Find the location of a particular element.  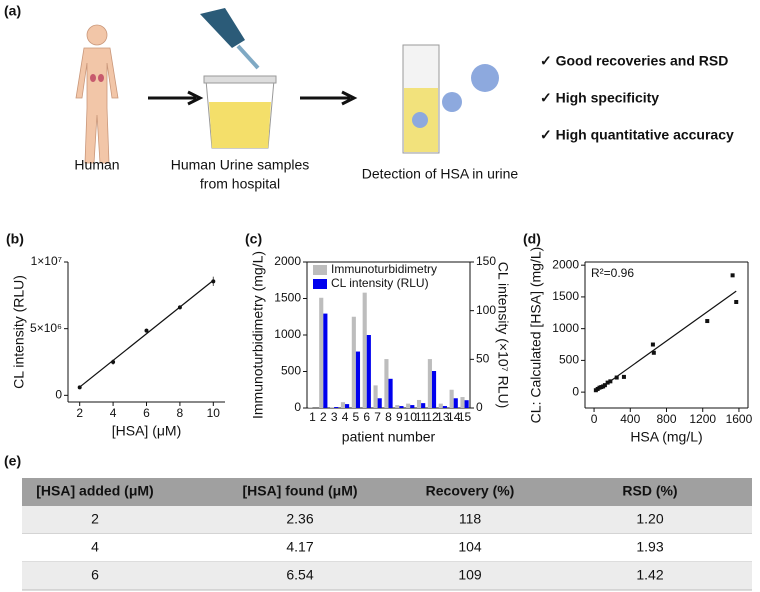

step-caption: from hospital is located at coordinates (240, 184).